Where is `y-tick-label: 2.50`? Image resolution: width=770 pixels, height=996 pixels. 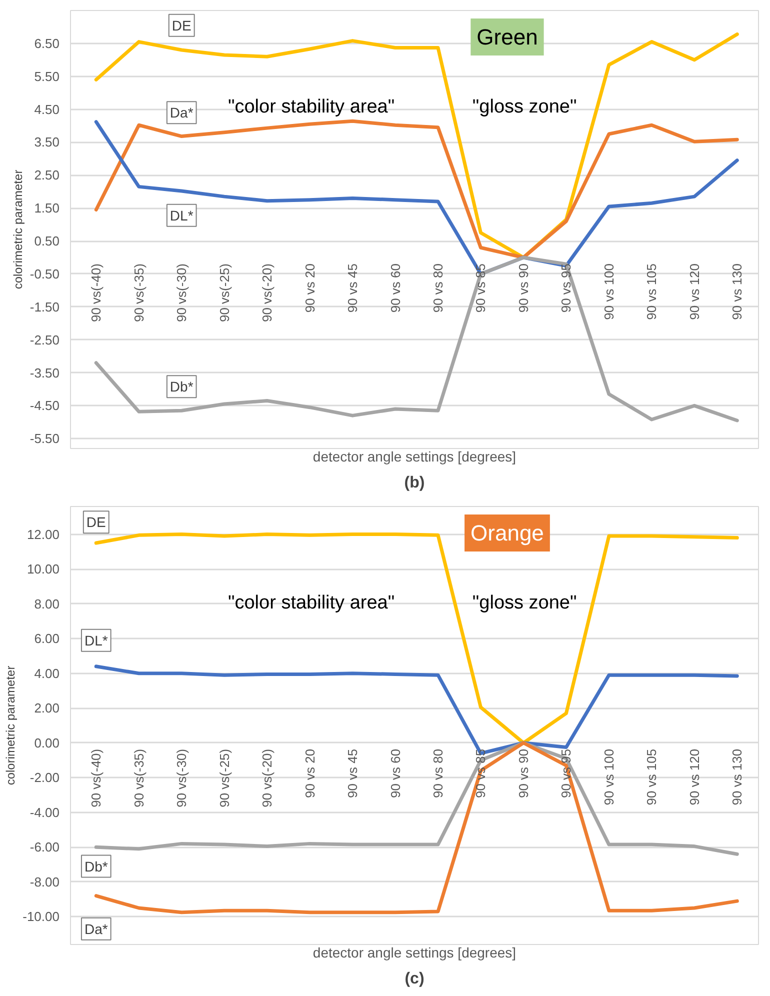
y-tick-label: 2.50 is located at coordinates (47, 175).